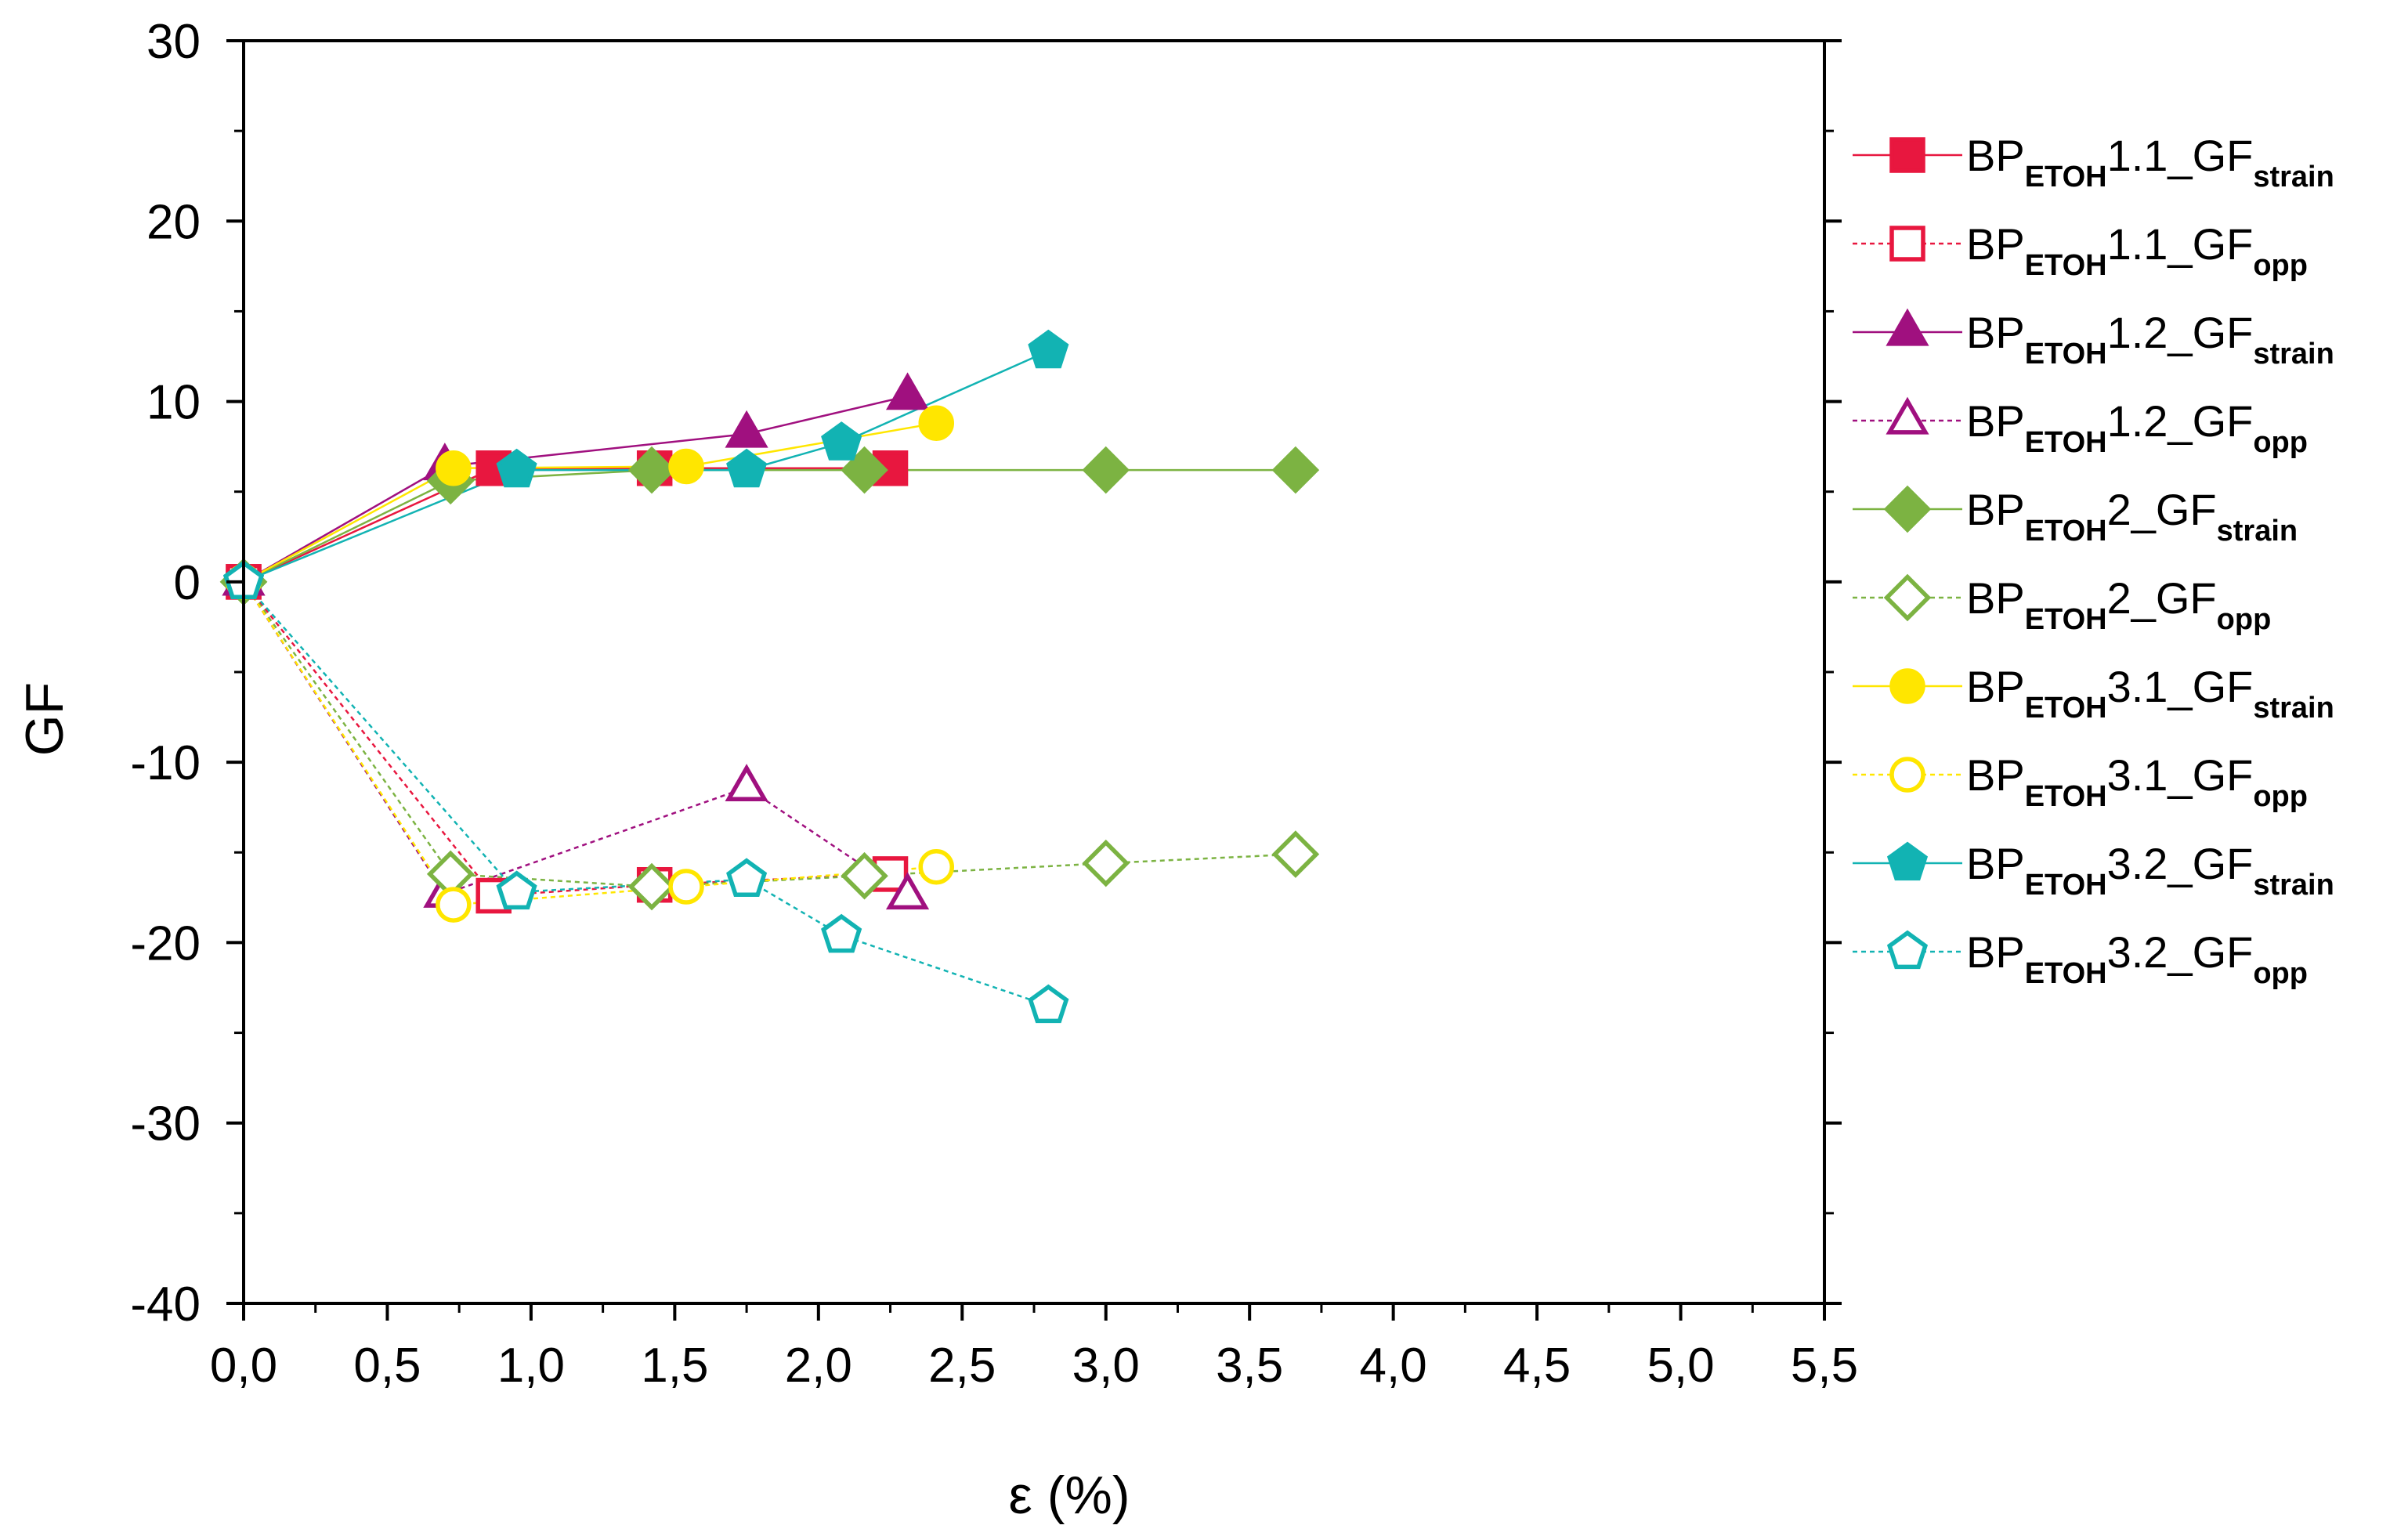  Describe the element at coordinates (165, 1305) in the screenshot. I see `y-tick-label: -40` at that location.